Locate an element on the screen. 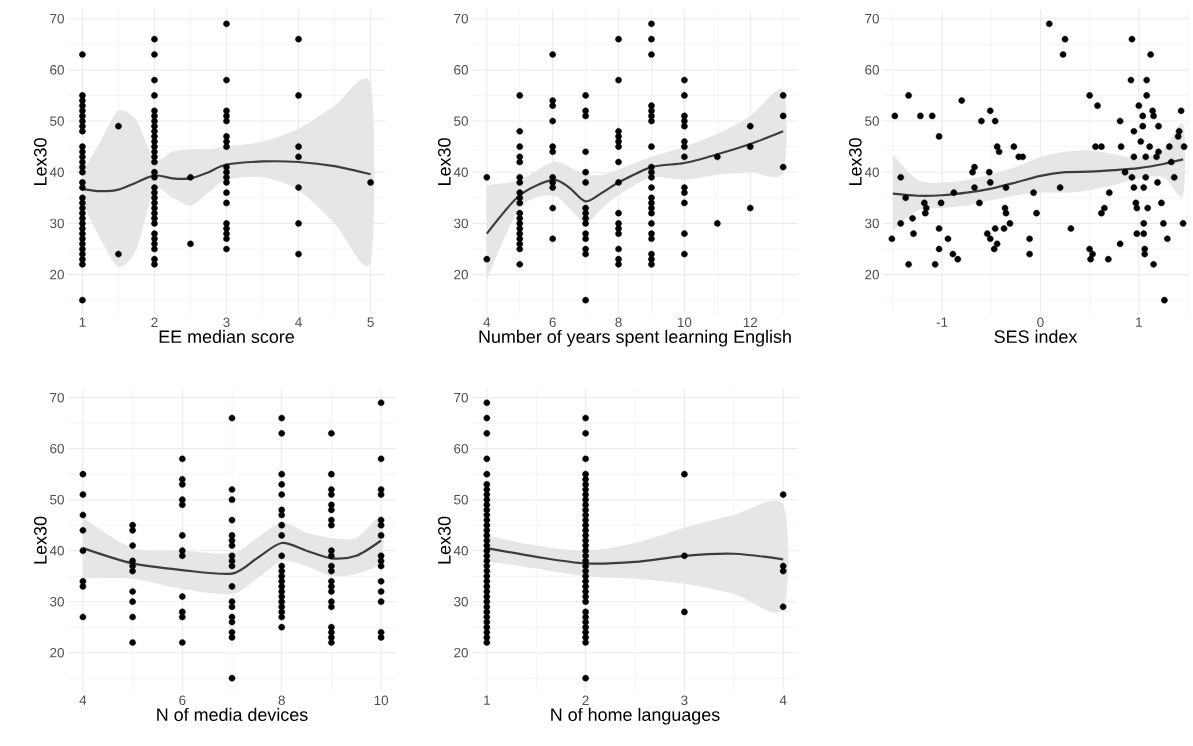  x-tick-label: 5 is located at coordinates (370, 322).